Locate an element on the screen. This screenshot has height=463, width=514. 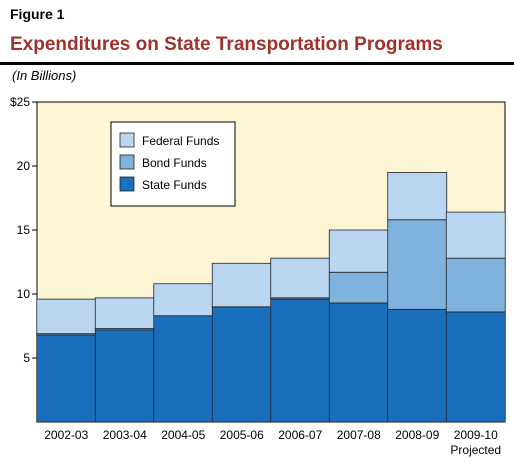
chart-subtitle: (In Billions) is located at coordinates (44, 75).